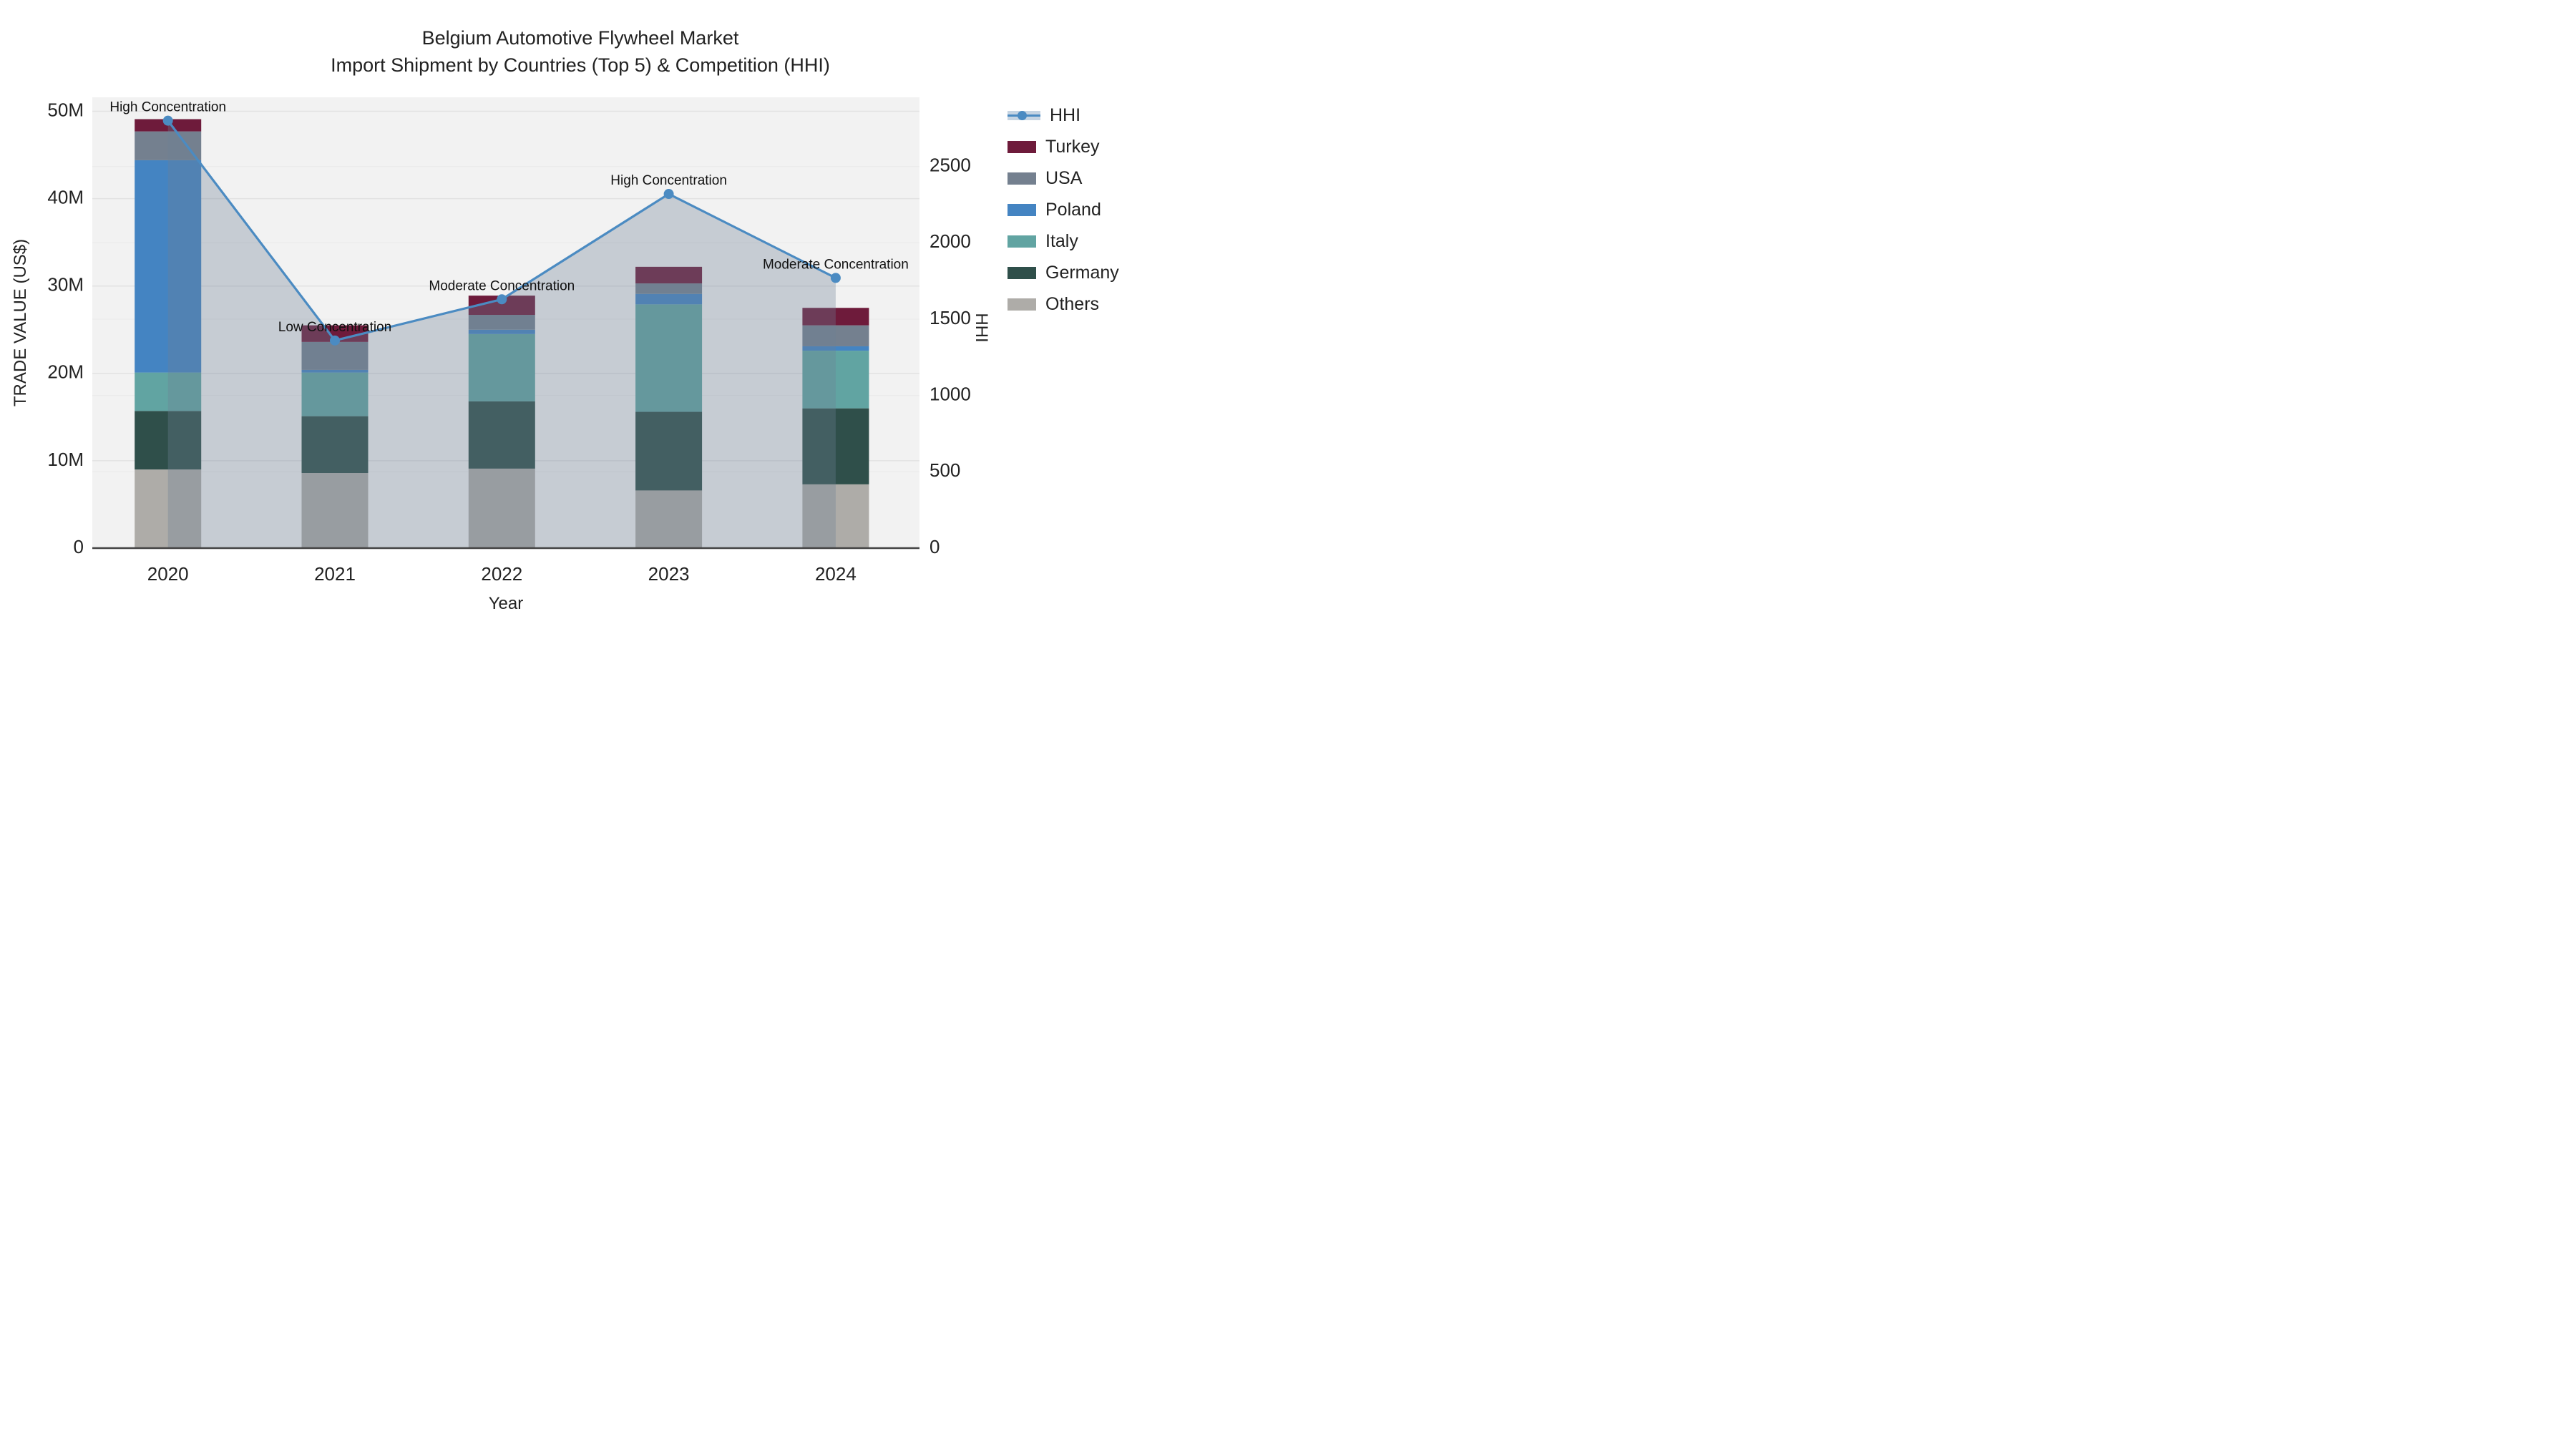 This screenshot has height=1449, width=2576. I want to click on bar-segment-poland-2022, so click(501, 331).